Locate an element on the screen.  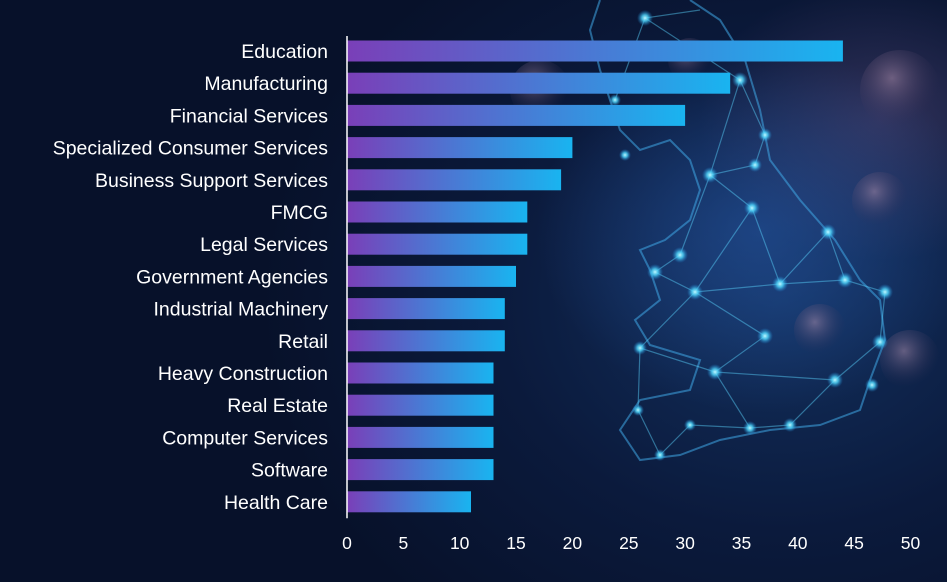
x-axis-ticks: 0 5 10 15 20 25 30 35 40 45 50 is located at coordinates (631, 543).